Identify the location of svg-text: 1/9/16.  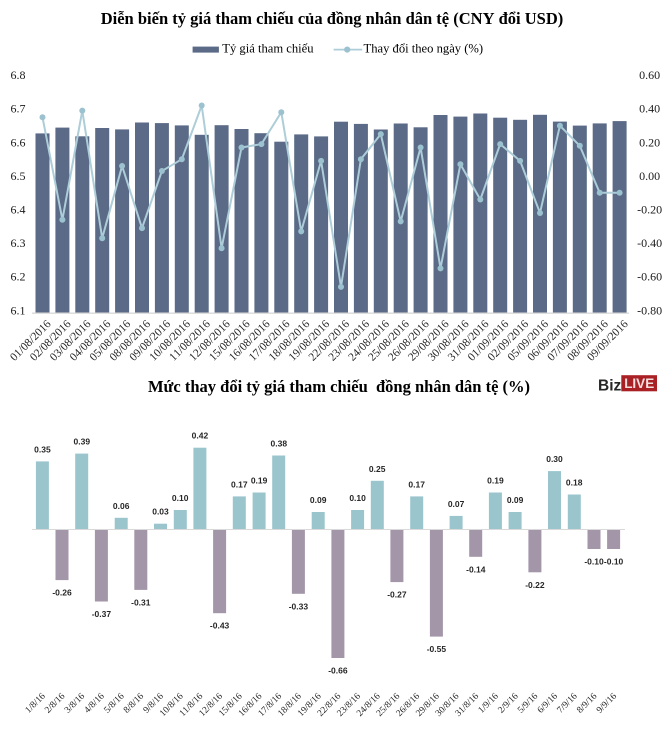
(489, 703).